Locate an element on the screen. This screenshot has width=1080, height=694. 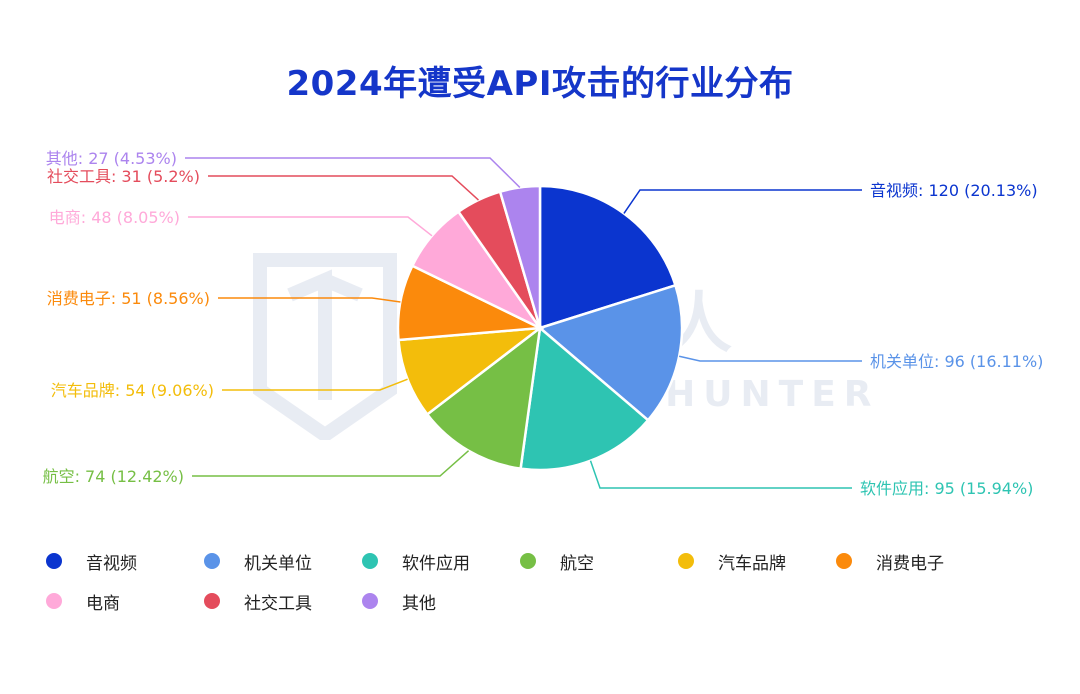
legend-item: 社交工具 is located at coordinates (277, 602).